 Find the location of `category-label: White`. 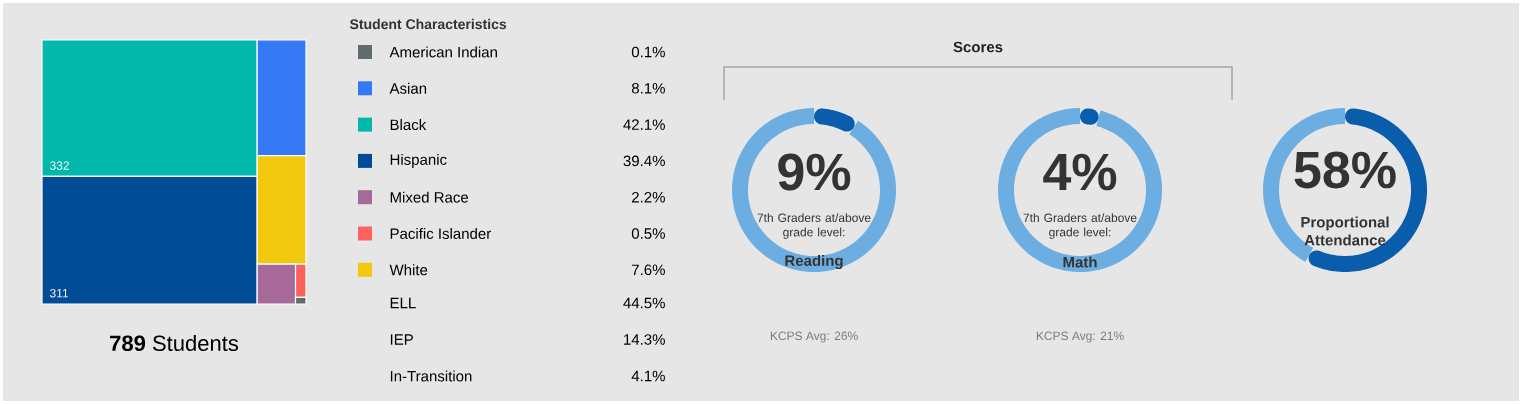

category-label: White is located at coordinates (408, 270).